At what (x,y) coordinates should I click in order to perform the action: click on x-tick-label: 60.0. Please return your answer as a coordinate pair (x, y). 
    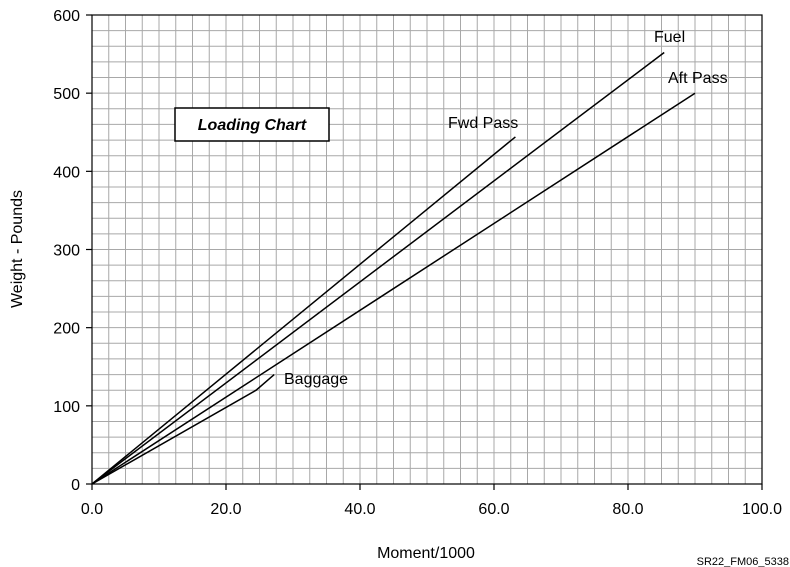
    Looking at the image, I should click on (493, 509).